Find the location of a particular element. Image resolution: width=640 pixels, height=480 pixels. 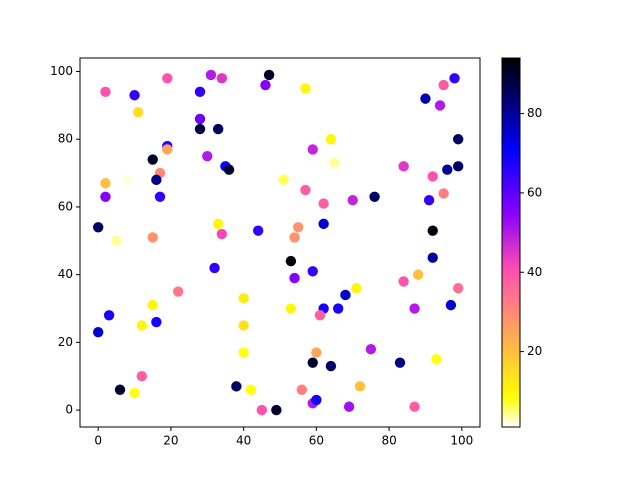

y-tick-label: 40 is located at coordinates (65, 274).